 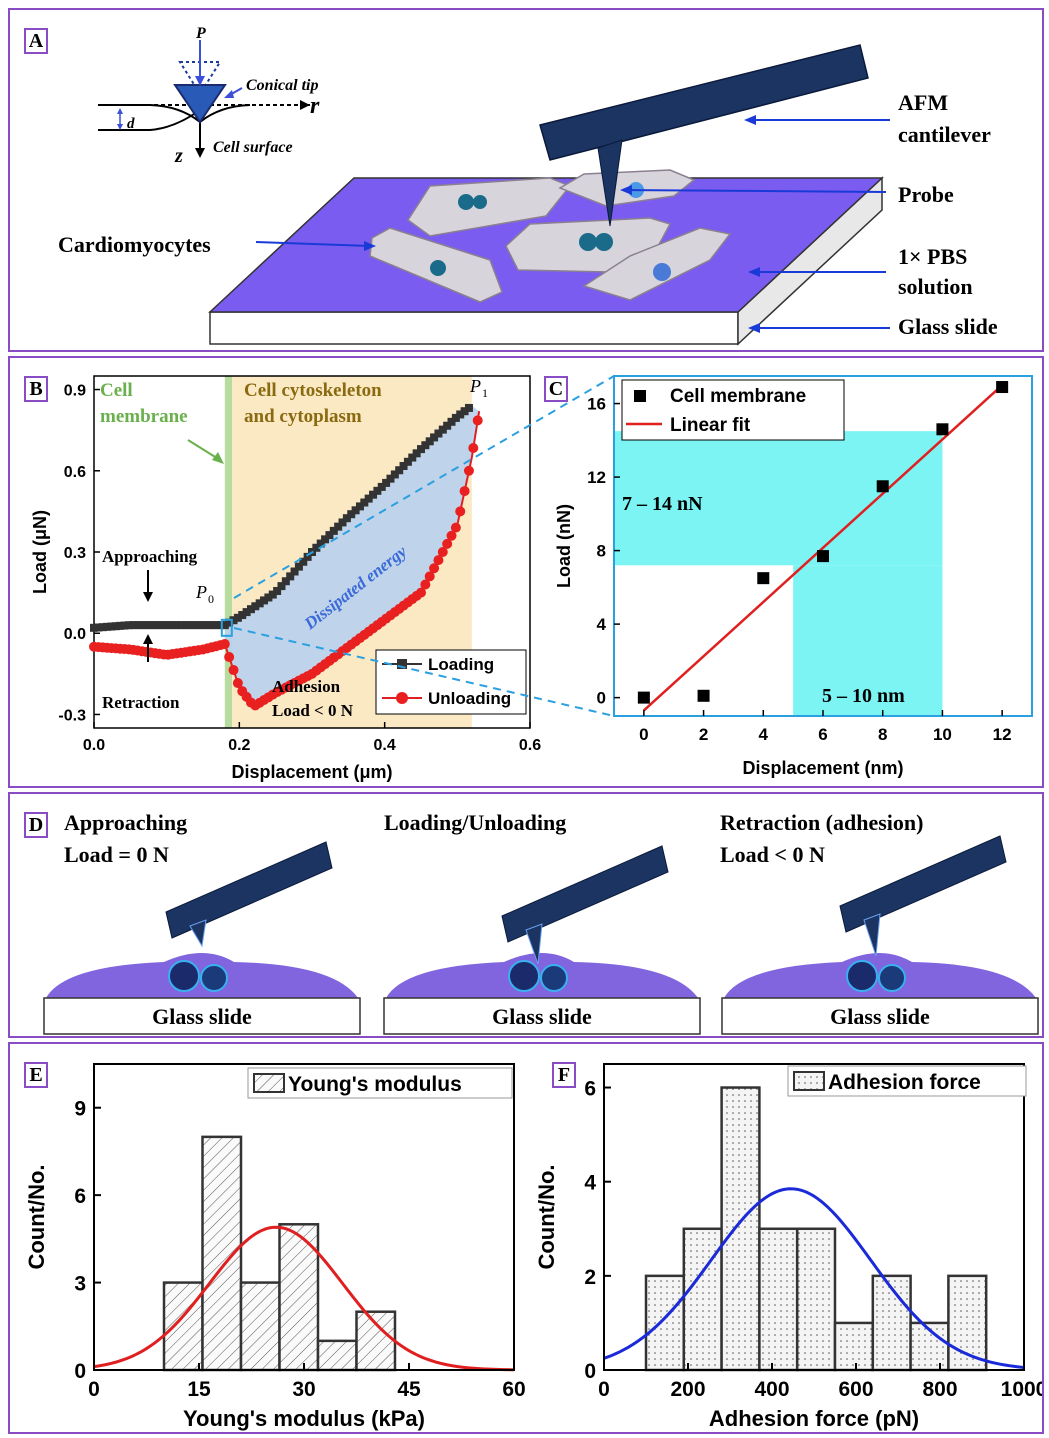 I want to click on disp-range-band, so click(x=868, y=640).